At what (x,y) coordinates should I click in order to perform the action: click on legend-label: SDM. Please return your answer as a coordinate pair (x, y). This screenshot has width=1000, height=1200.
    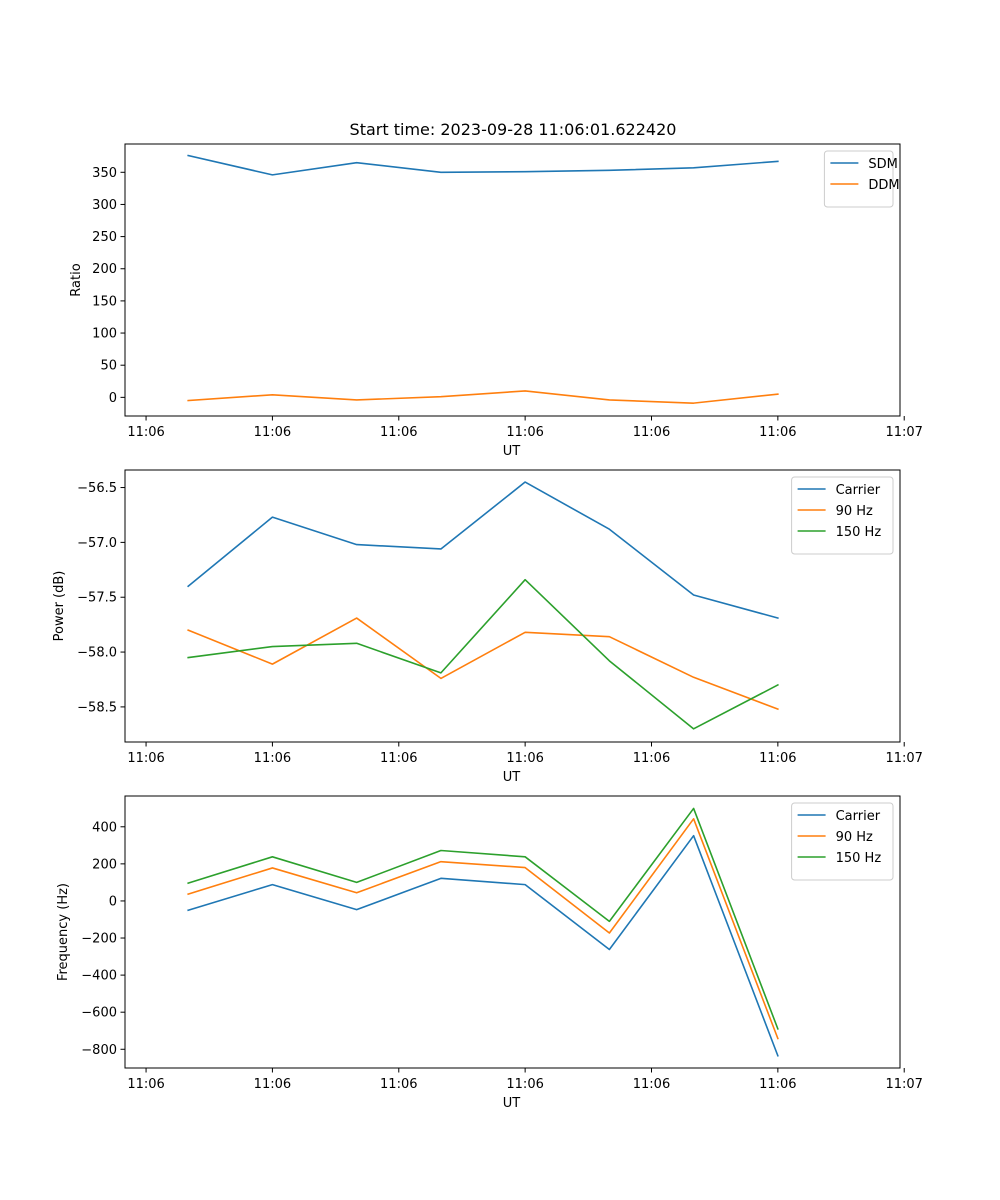
    Looking at the image, I should click on (882, 164).